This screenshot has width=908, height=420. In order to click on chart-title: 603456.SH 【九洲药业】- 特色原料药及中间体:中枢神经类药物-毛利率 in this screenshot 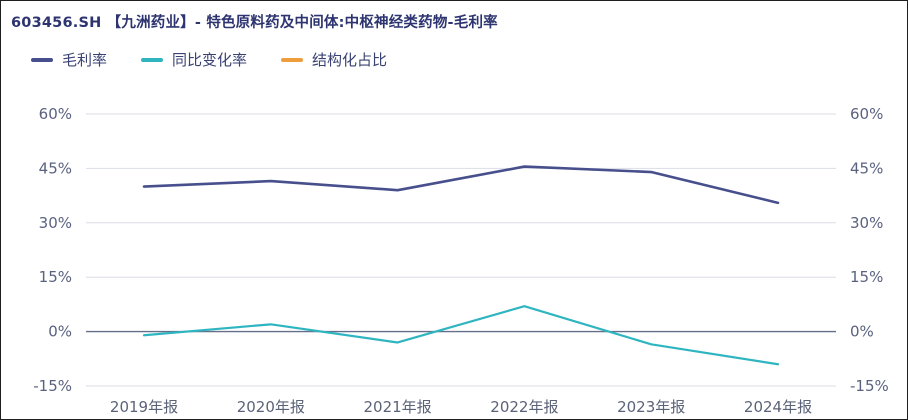, I will do `click(254, 23)`.